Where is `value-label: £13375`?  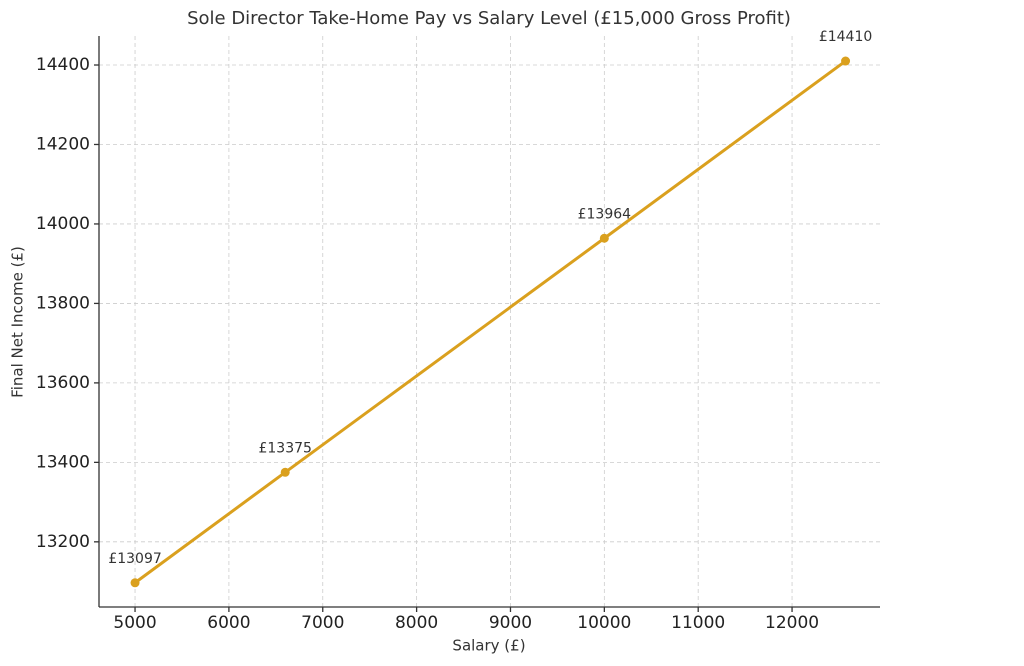
value-label: £13375 is located at coordinates (284, 448).